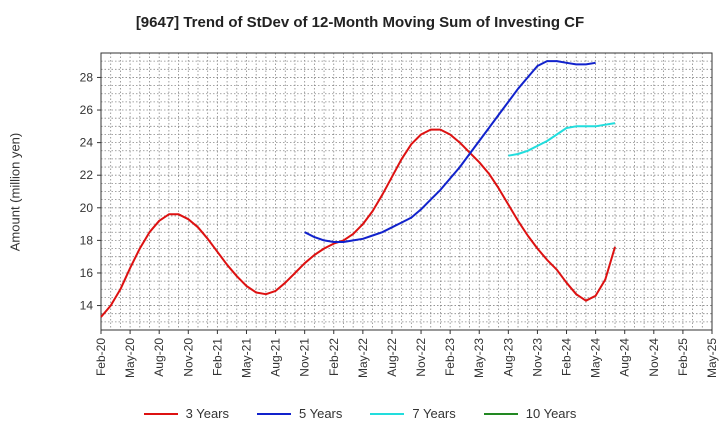 This screenshot has width=720, height=440. What do you see at coordinates (87, 110) in the screenshot?
I see `y-tick-label: 26` at bounding box center [87, 110].